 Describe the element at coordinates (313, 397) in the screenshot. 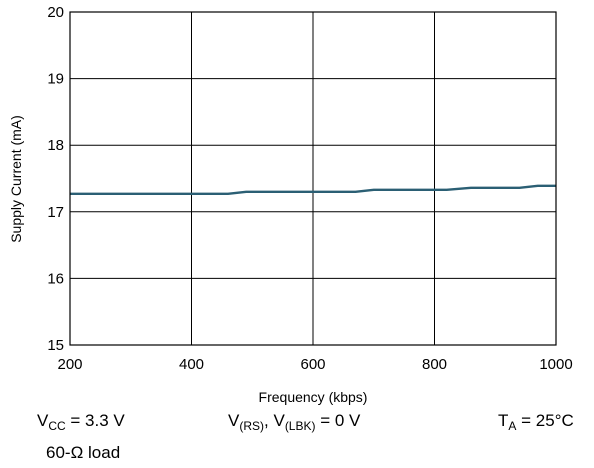

I see `x-axis-label: Frequency (kbps)` at that location.